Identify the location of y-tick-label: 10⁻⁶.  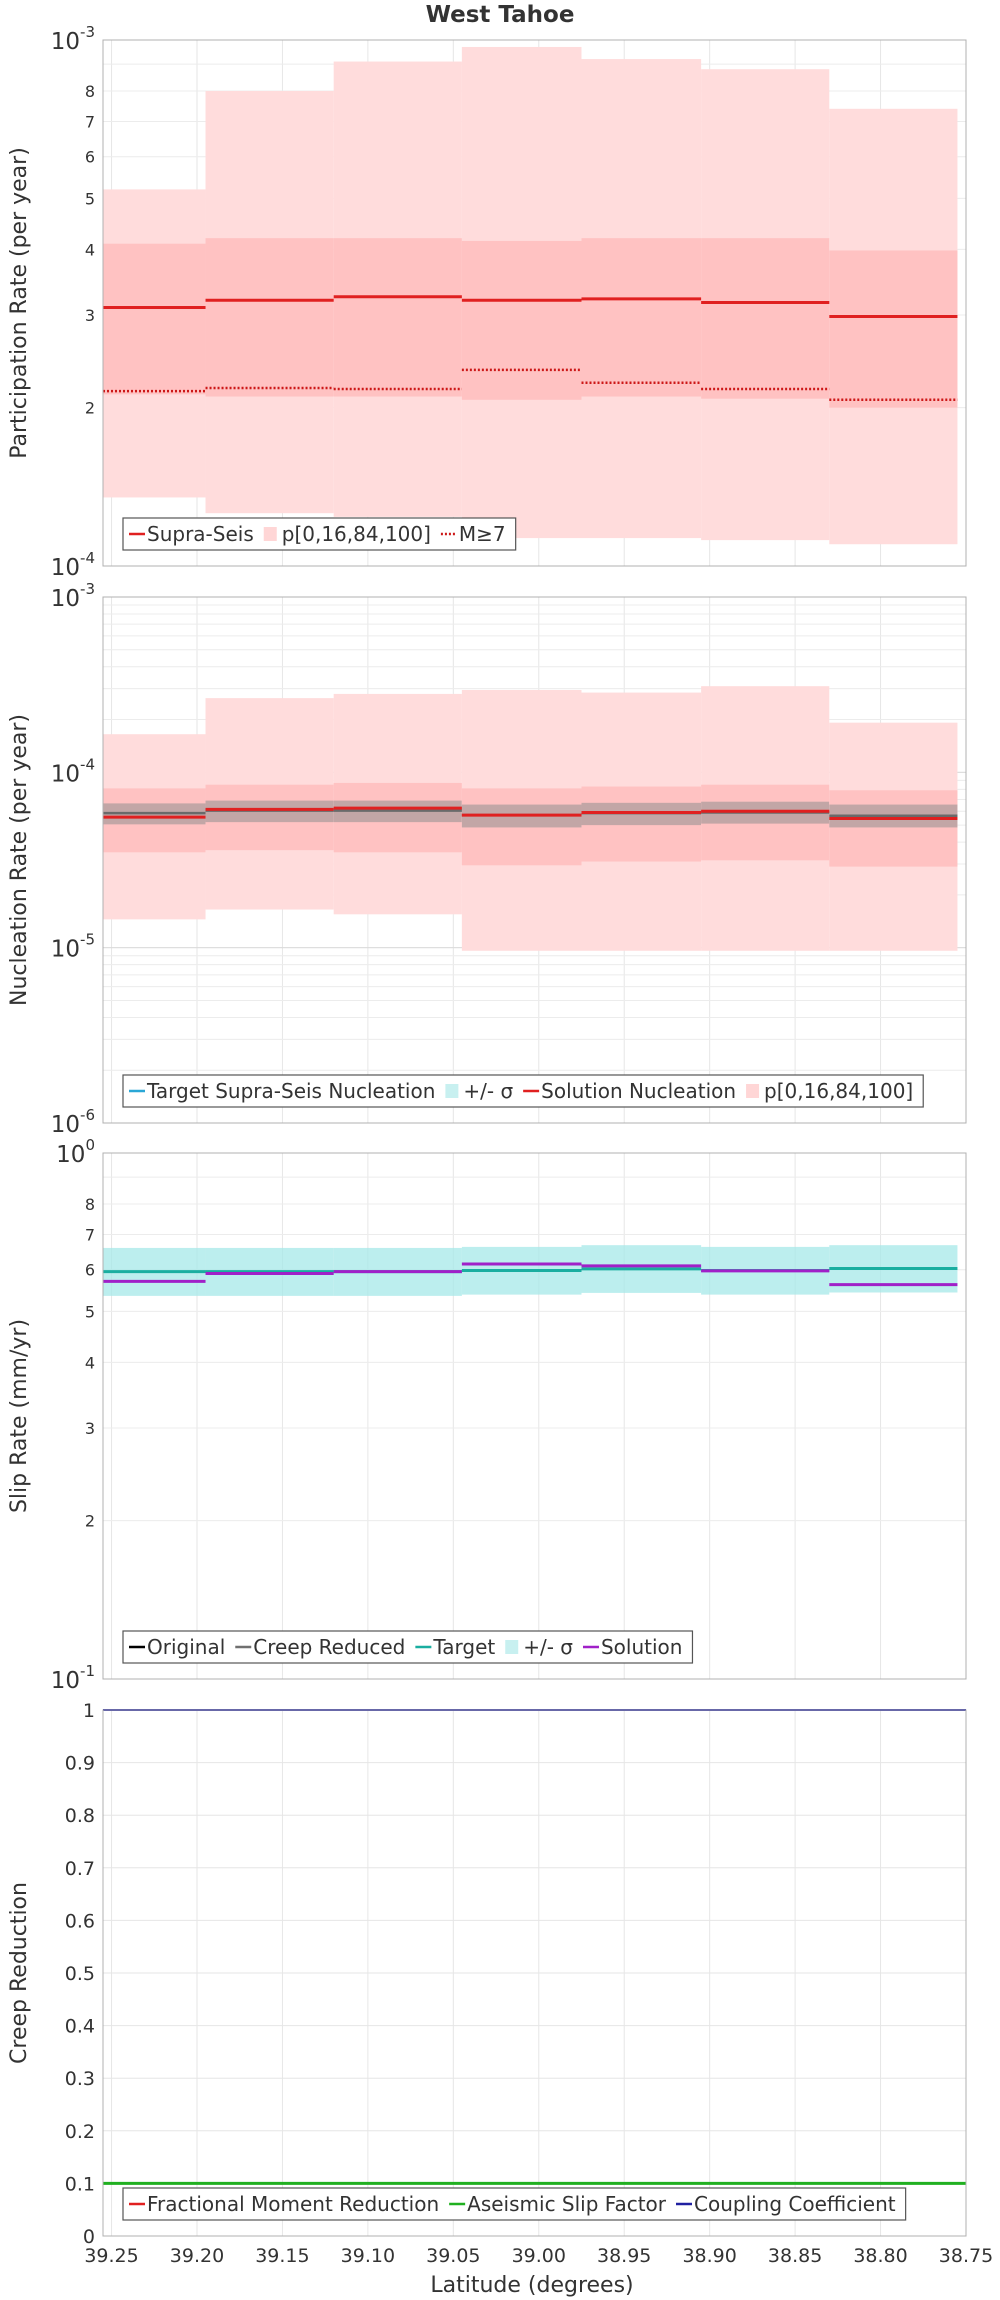
(73, 1122).